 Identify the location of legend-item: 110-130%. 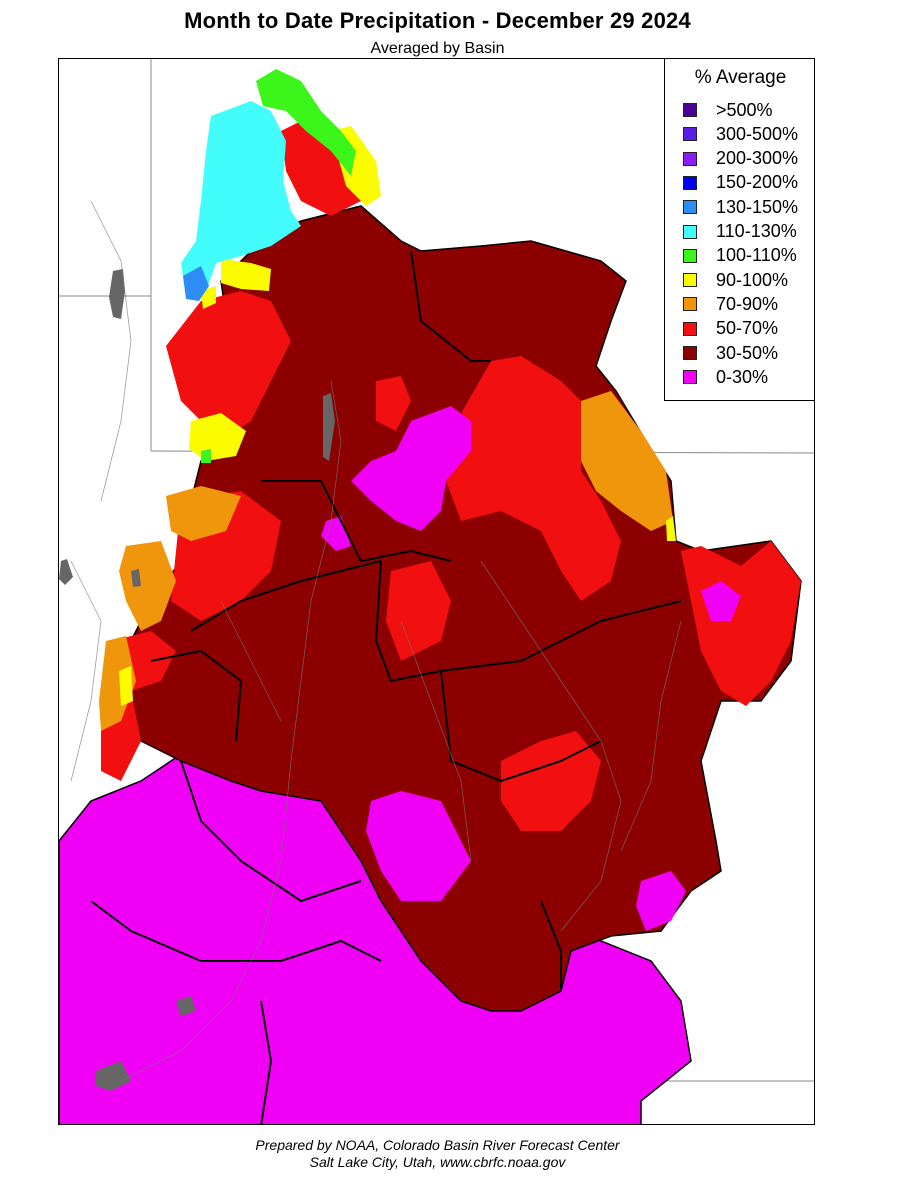
(740, 232).